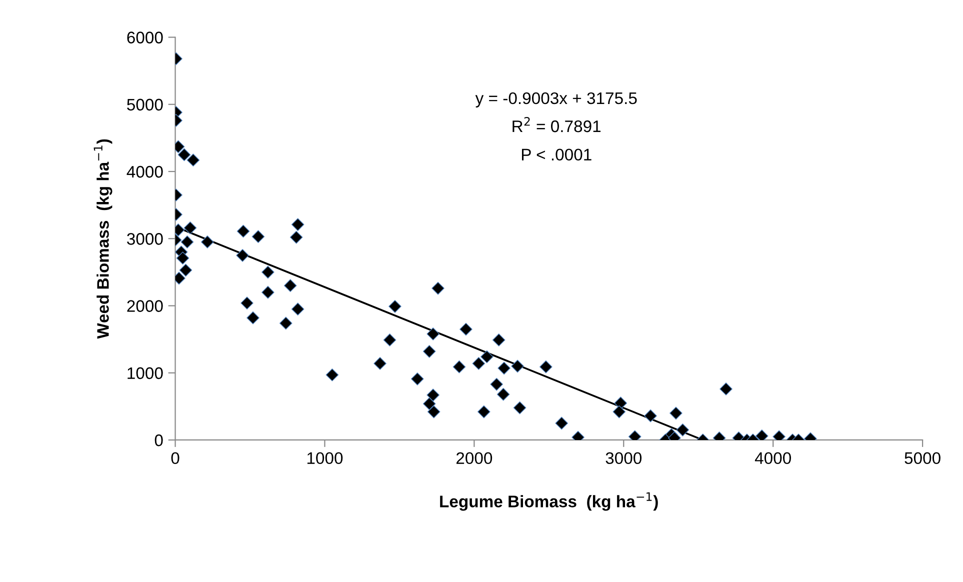 Image resolution: width=963 pixels, height=582 pixels. Describe the element at coordinates (325, 458) in the screenshot. I see `x-tick-label: 1000` at that location.